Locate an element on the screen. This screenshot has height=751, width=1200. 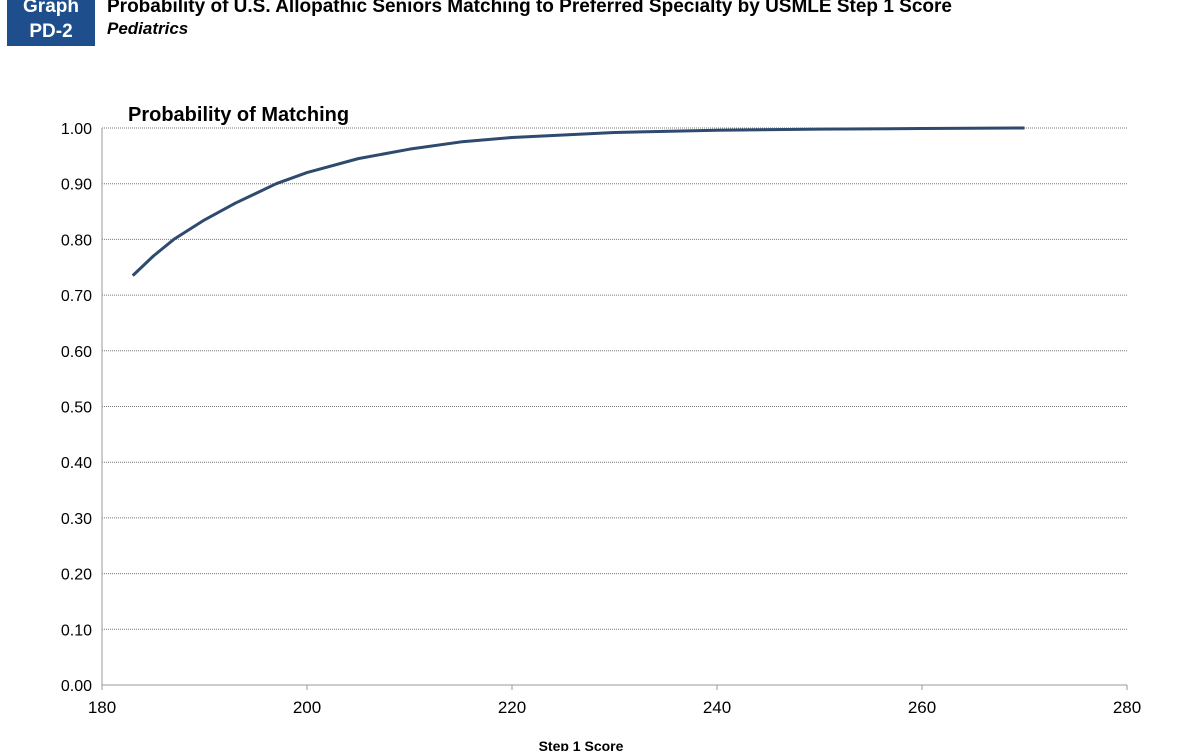
y-tick-label: 0.90 is located at coordinates (76, 185).